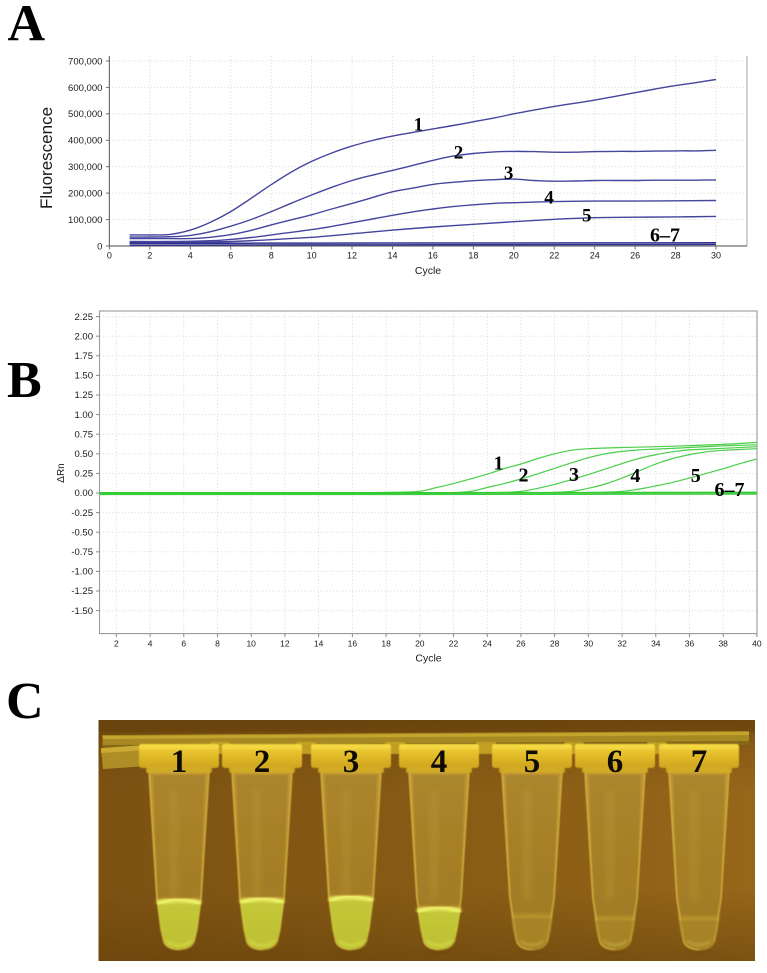 This screenshot has width=767, height=973. I want to click on svg-text: Fluorescence, so click(46, 158).